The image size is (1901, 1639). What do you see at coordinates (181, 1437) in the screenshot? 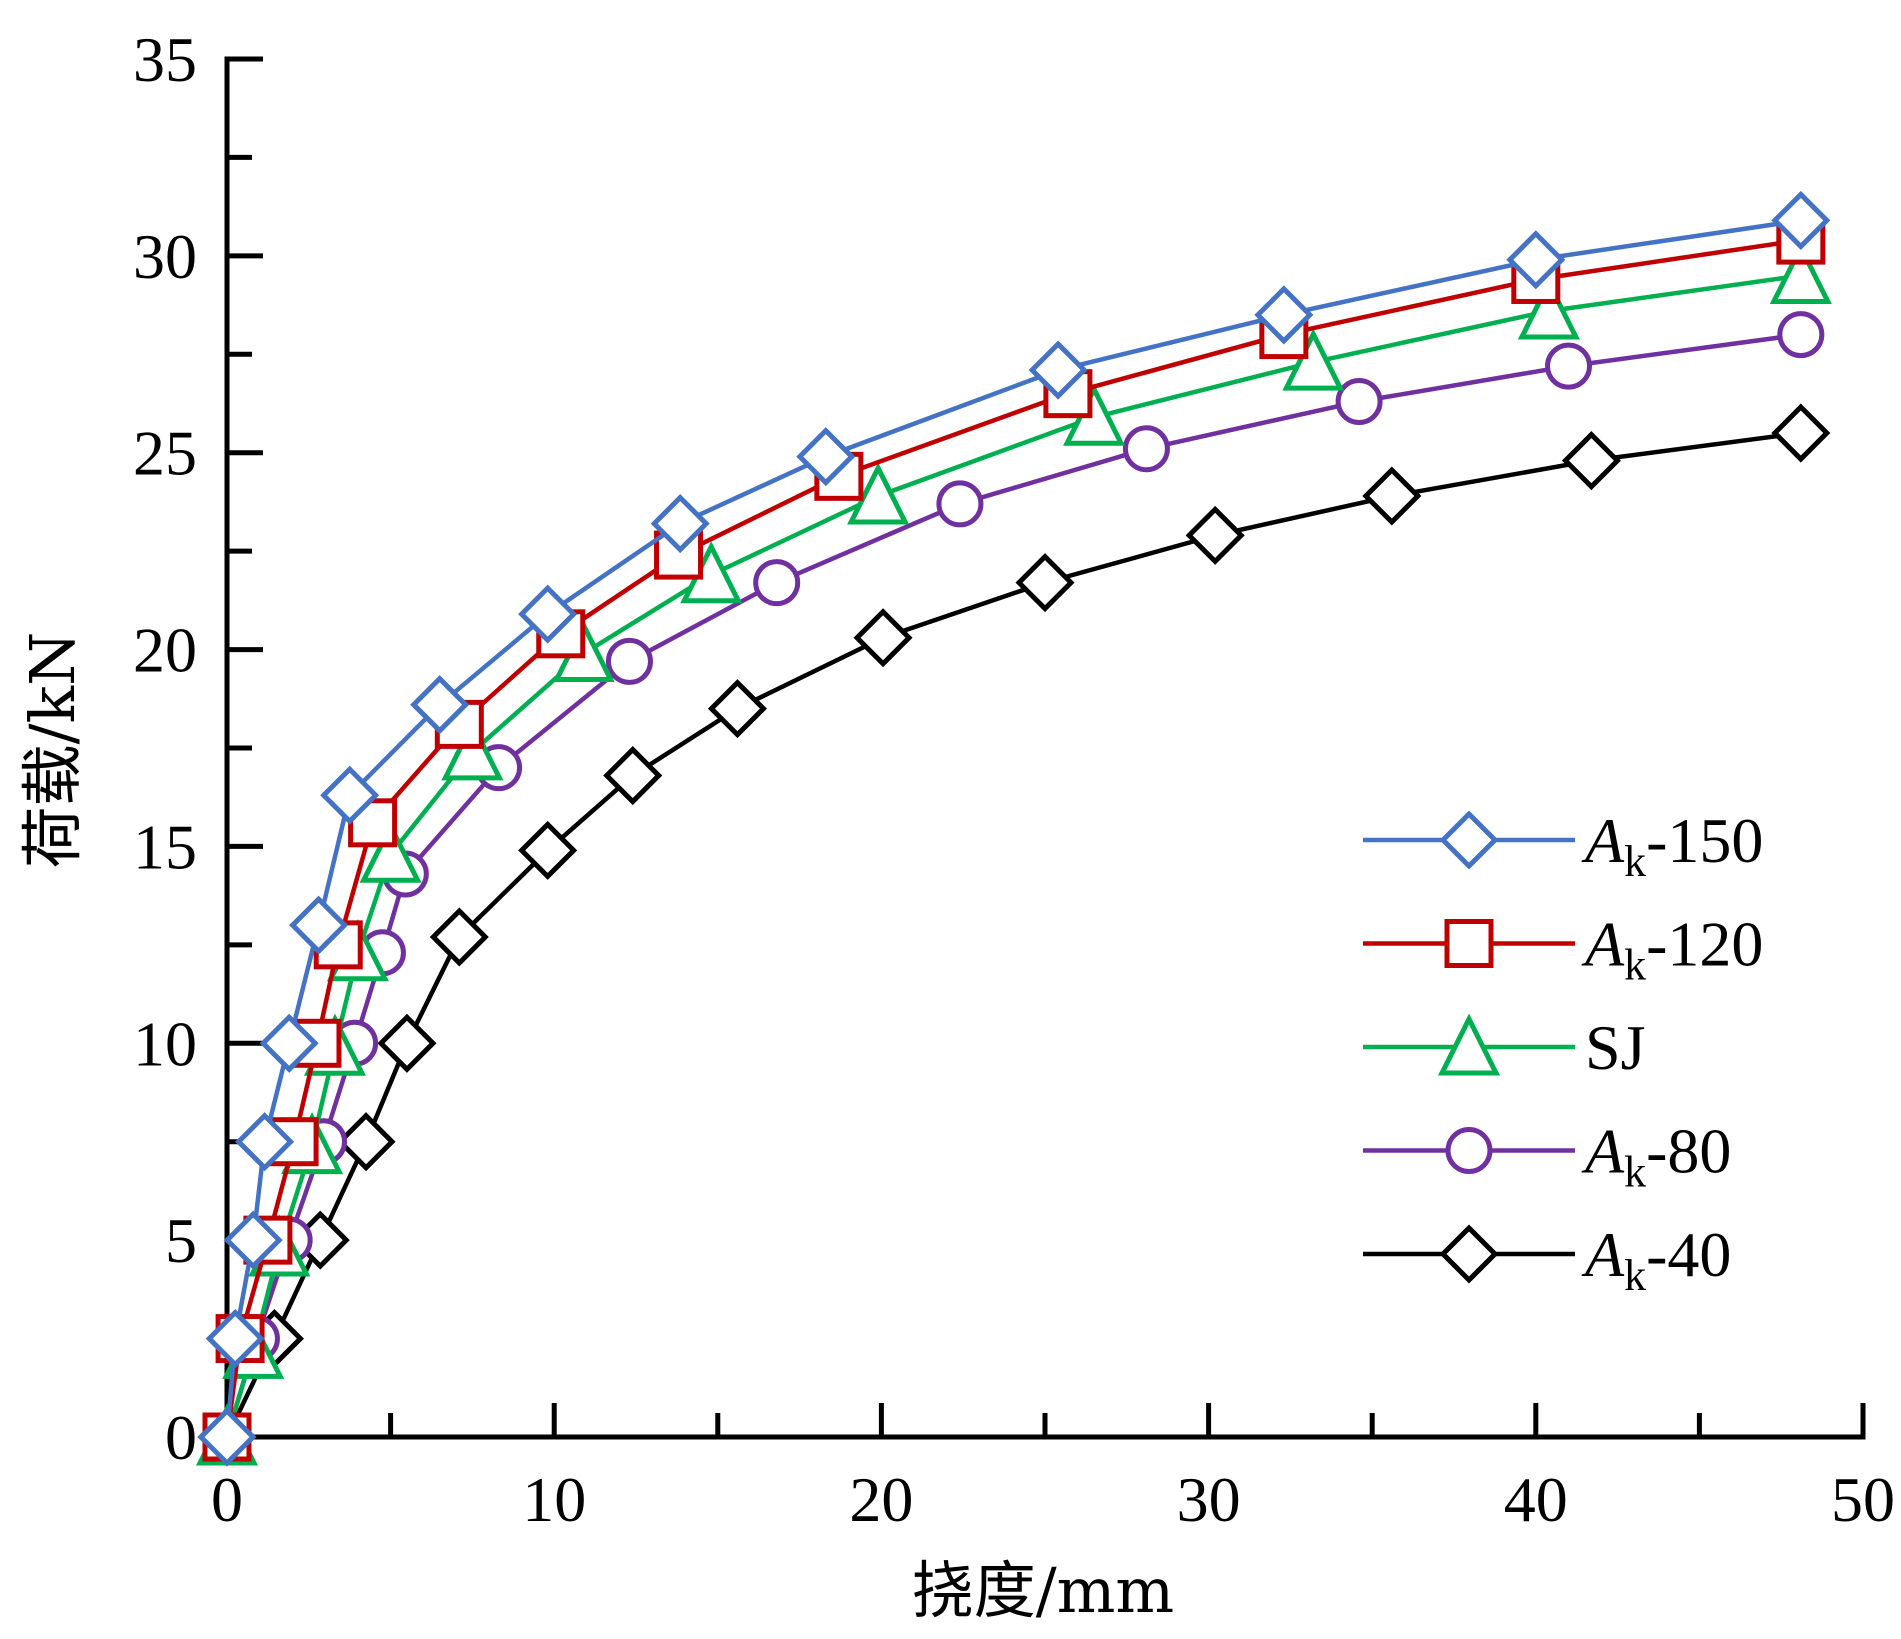
I see `y-tick-label: 0` at bounding box center [181, 1437].